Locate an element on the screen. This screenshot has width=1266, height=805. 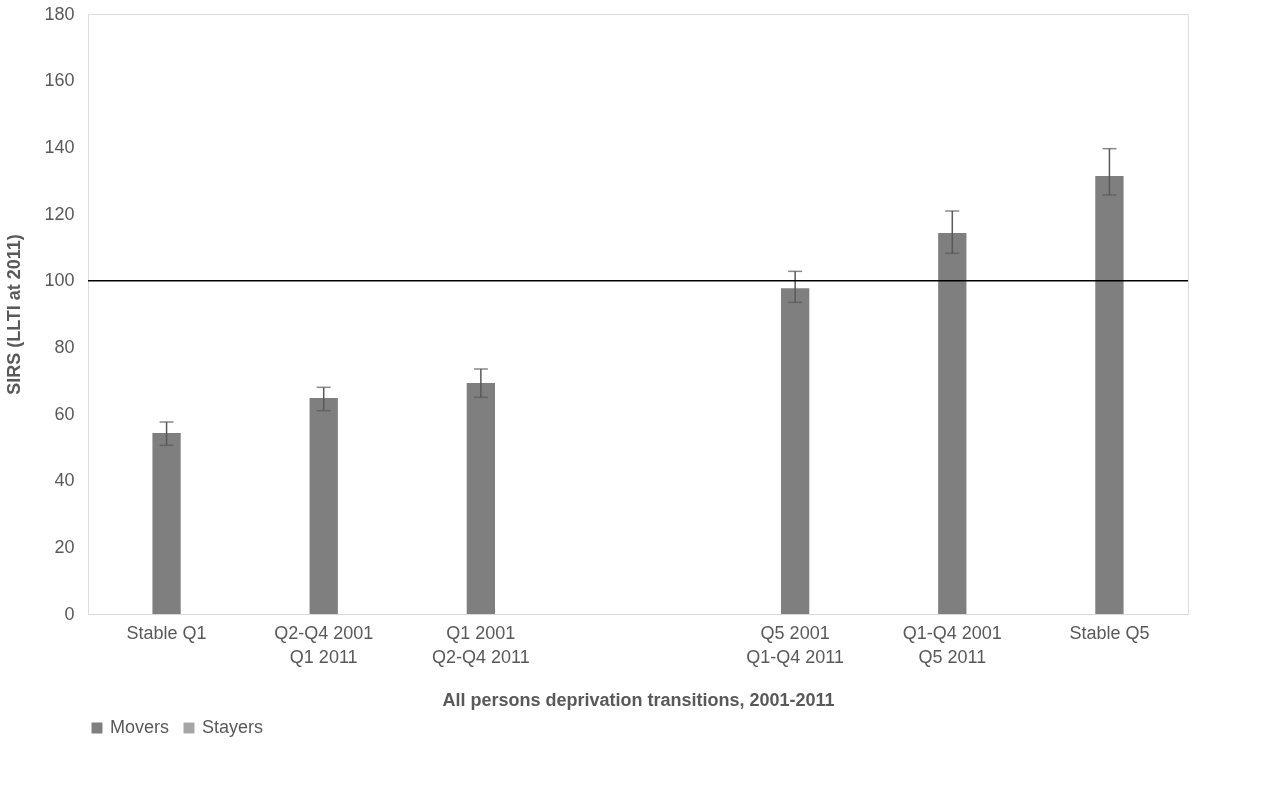
y-tick-label: 80 is located at coordinates (64, 346).